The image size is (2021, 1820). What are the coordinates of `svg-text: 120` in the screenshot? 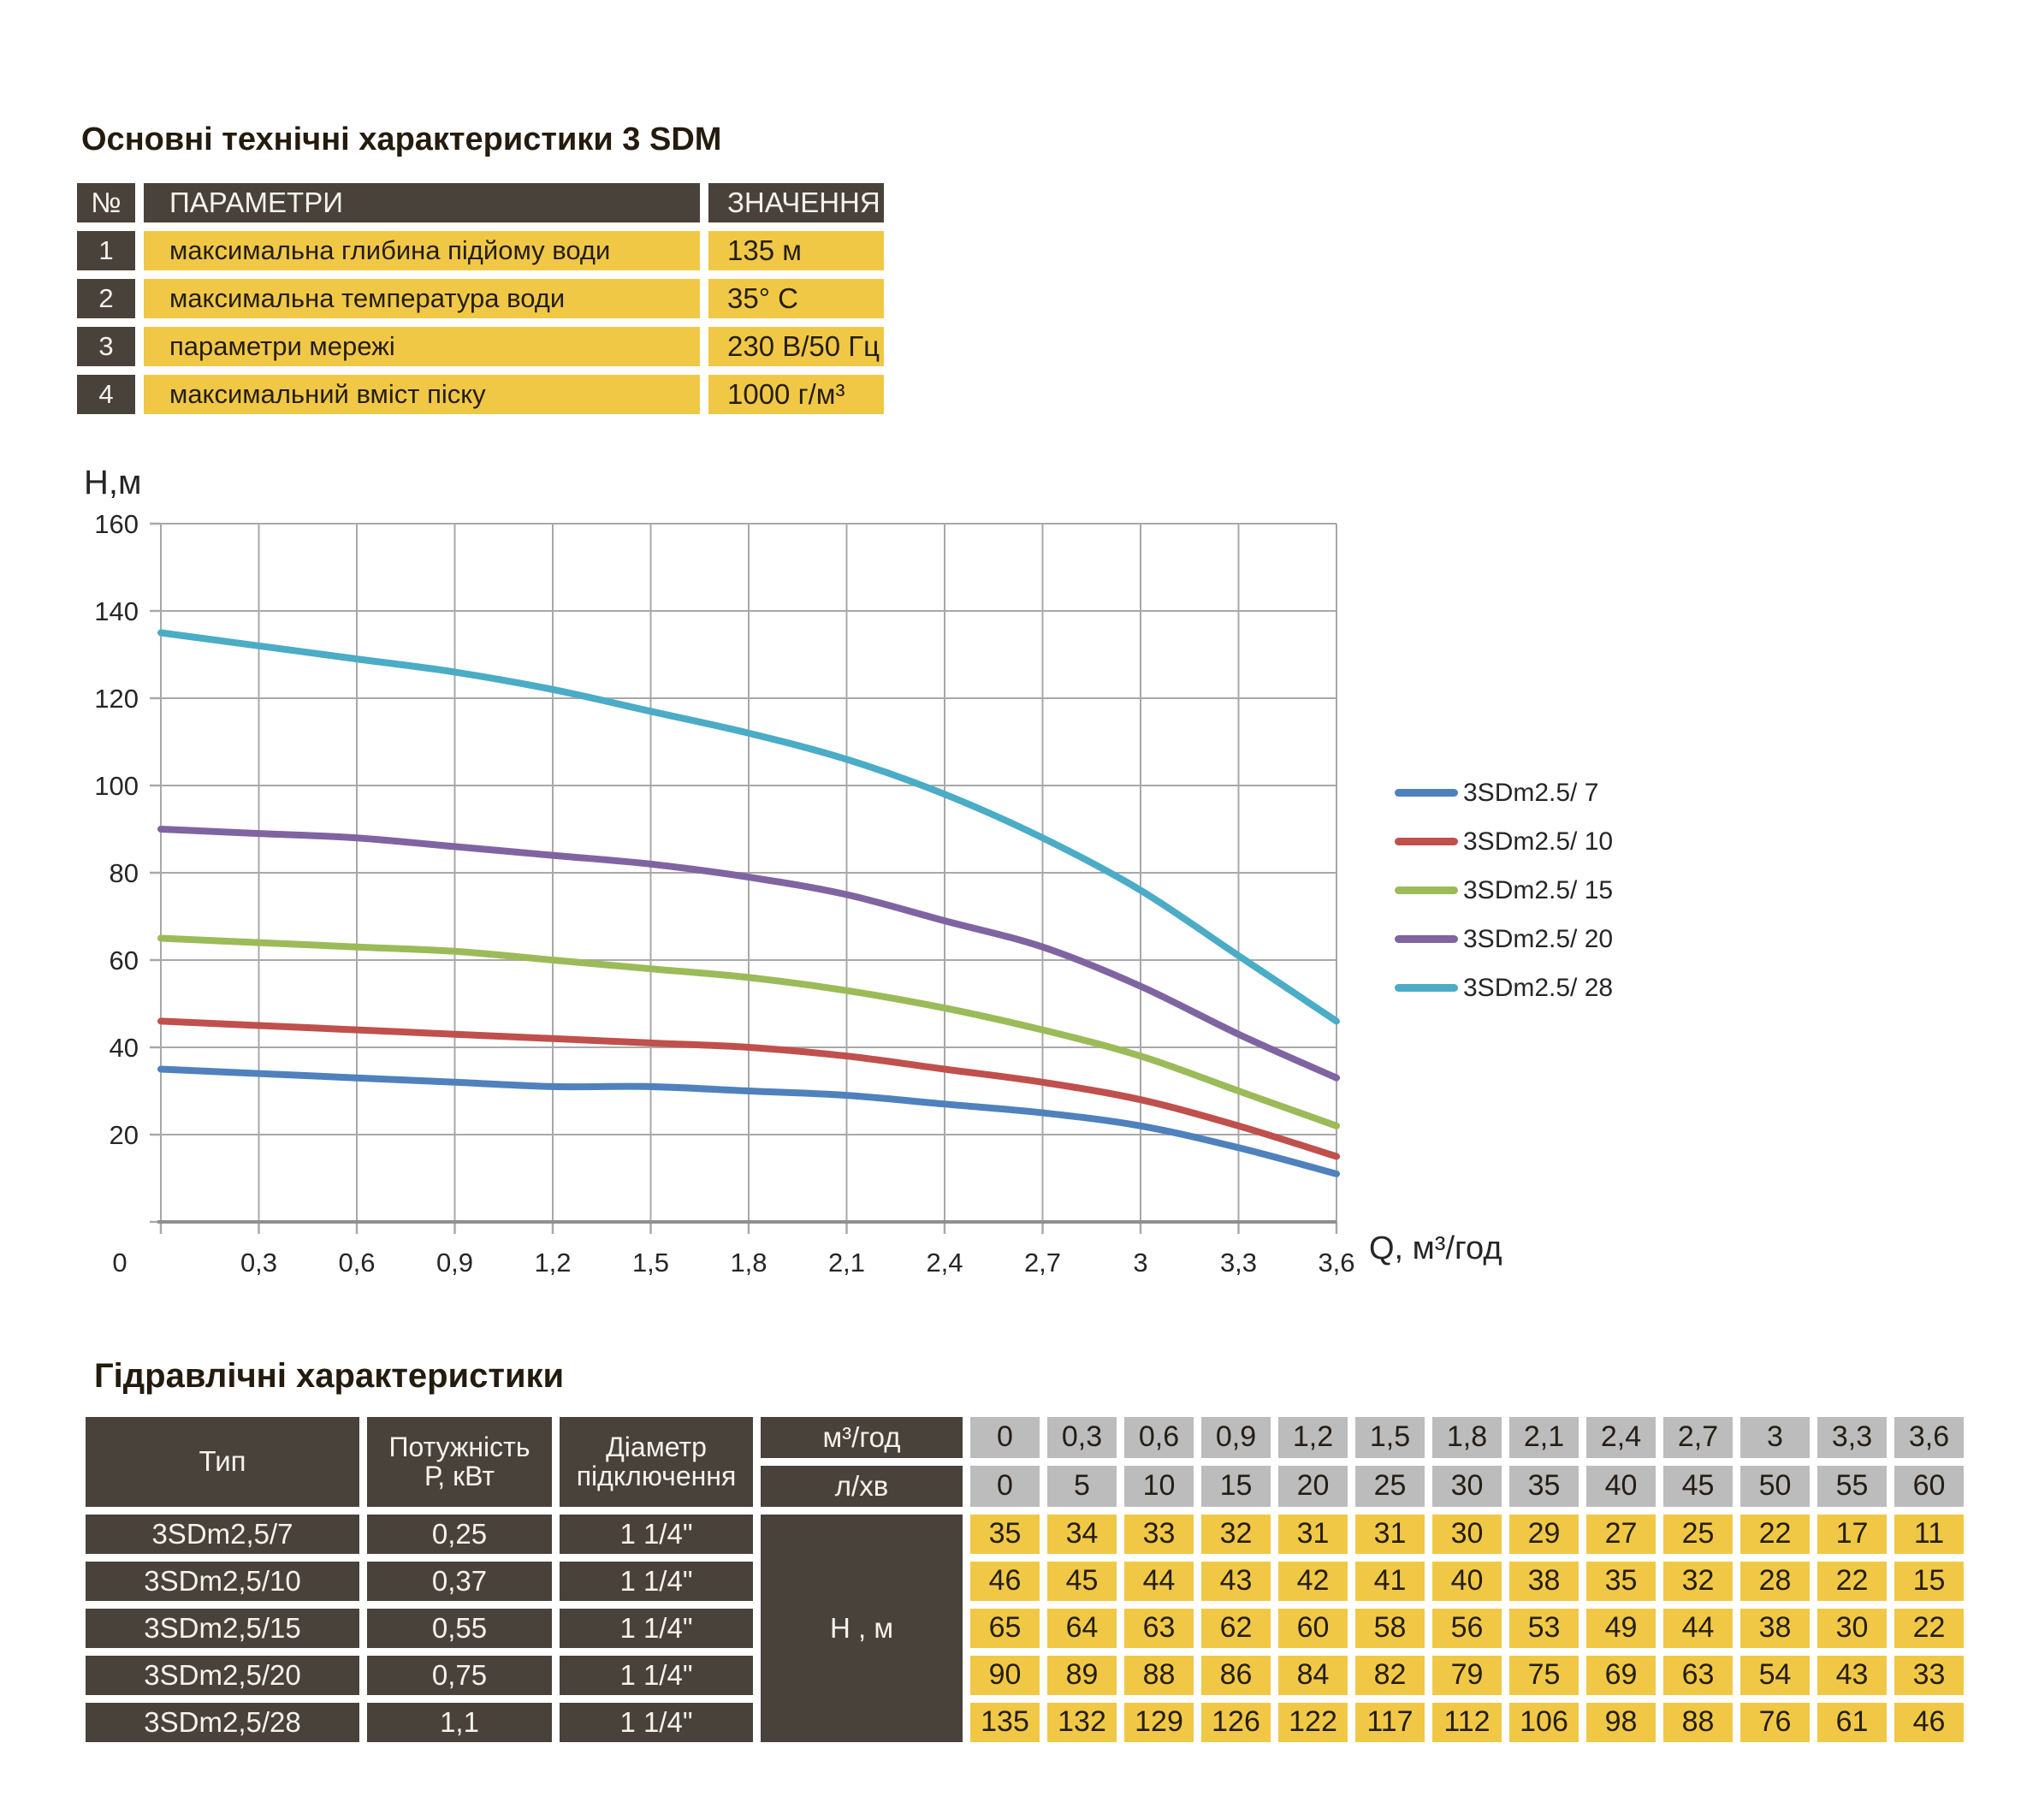 It's located at (116, 699).